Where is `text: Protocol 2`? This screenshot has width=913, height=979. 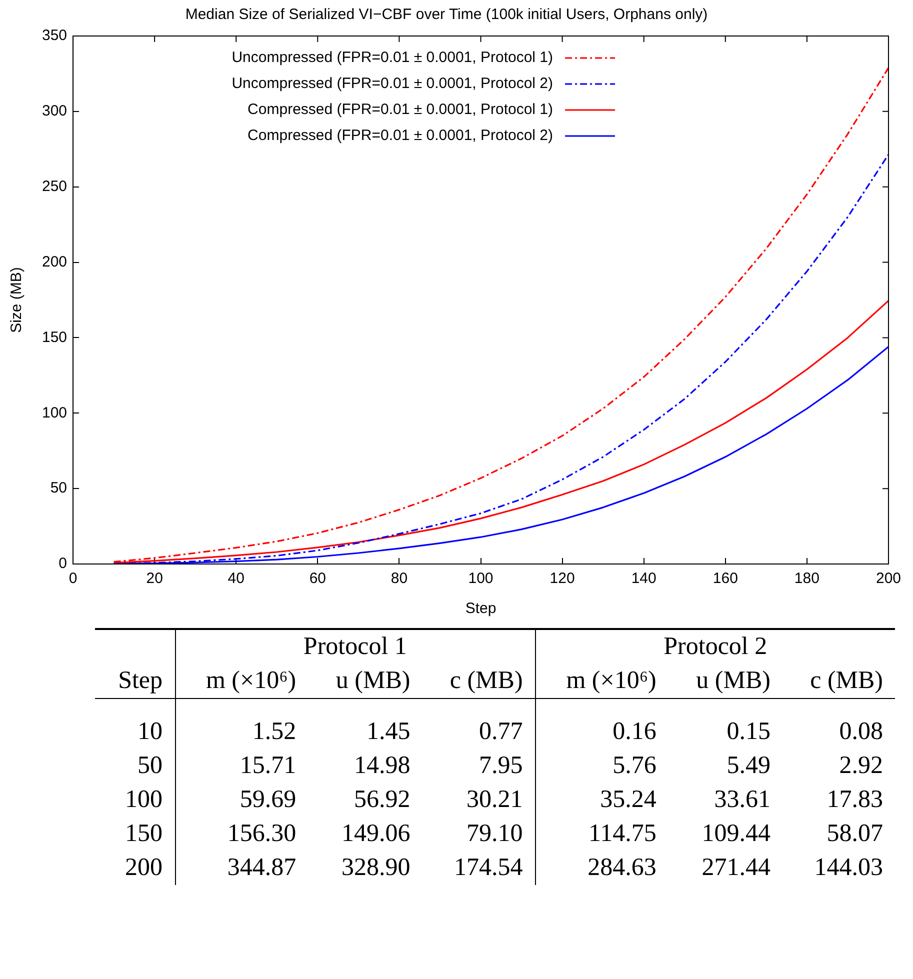
text: Protocol 2 is located at coordinates (715, 646).